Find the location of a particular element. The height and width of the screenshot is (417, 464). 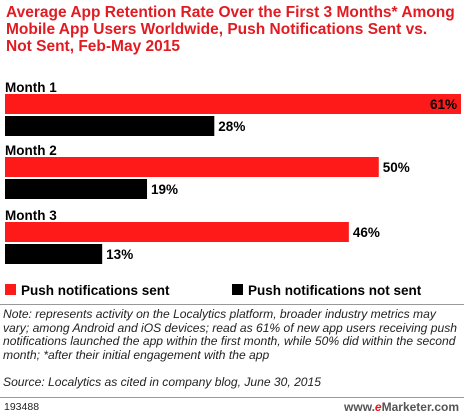

legend-swatch-push-not-sent is located at coordinates (237, 289).